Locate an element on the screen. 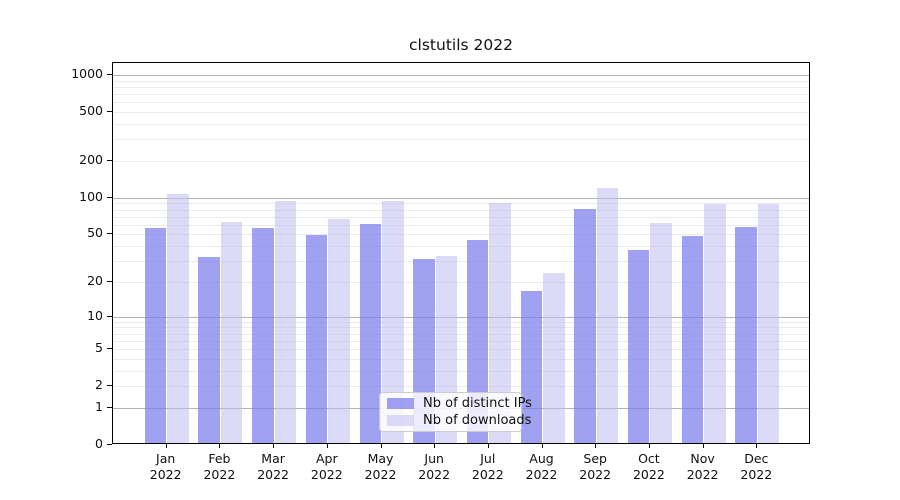 The width and height of the screenshot is (900, 500). x-tick-label-jun: Jun 2022 is located at coordinates (434, 467).